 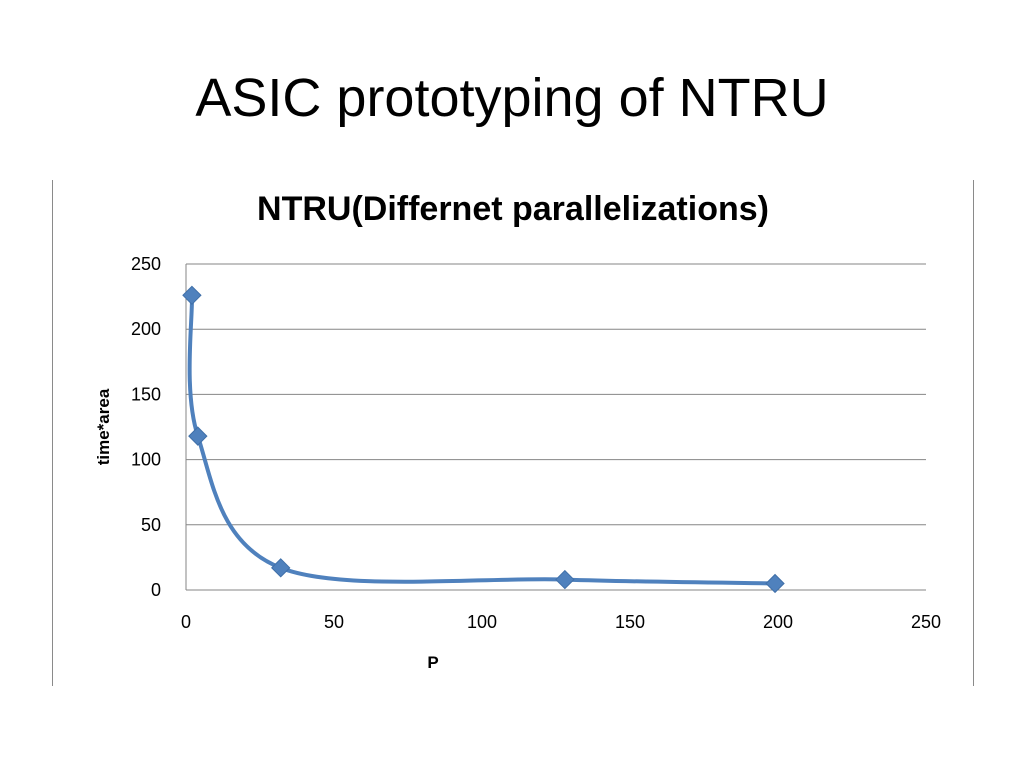 I want to click on y-tick-label: 0, so click(x=156, y=590).